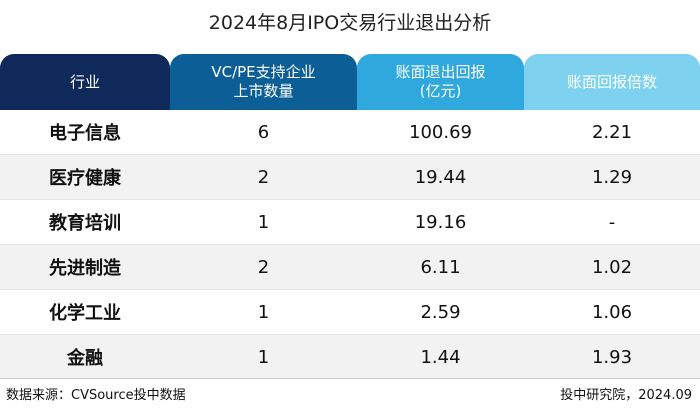 The image size is (700, 414). Describe the element at coordinates (440, 132) in the screenshot. I see `cell-book-return: 100.69` at that location.